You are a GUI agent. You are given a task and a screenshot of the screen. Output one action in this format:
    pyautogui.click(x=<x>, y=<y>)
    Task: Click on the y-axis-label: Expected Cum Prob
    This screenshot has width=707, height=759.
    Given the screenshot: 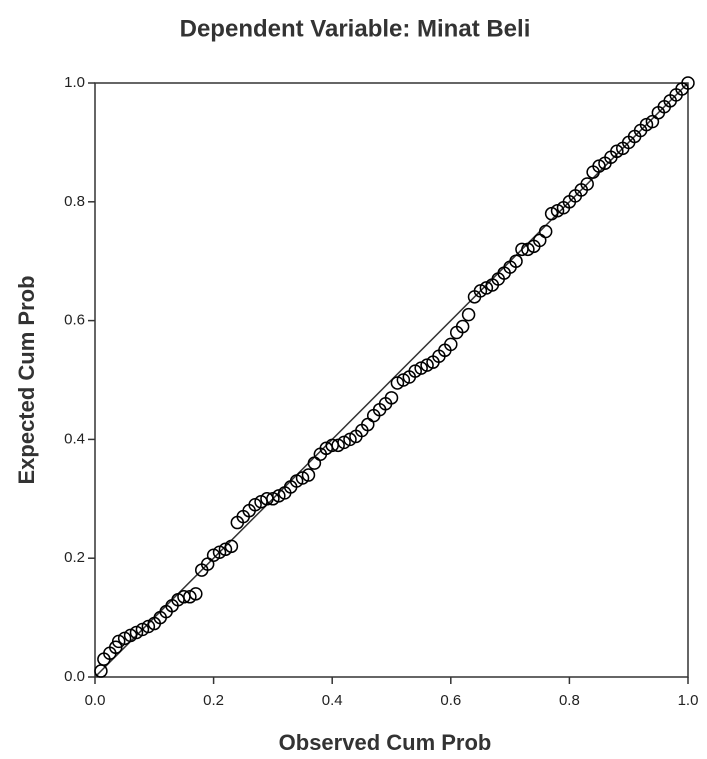 What is the action you would take?
    pyautogui.click(x=26, y=379)
    